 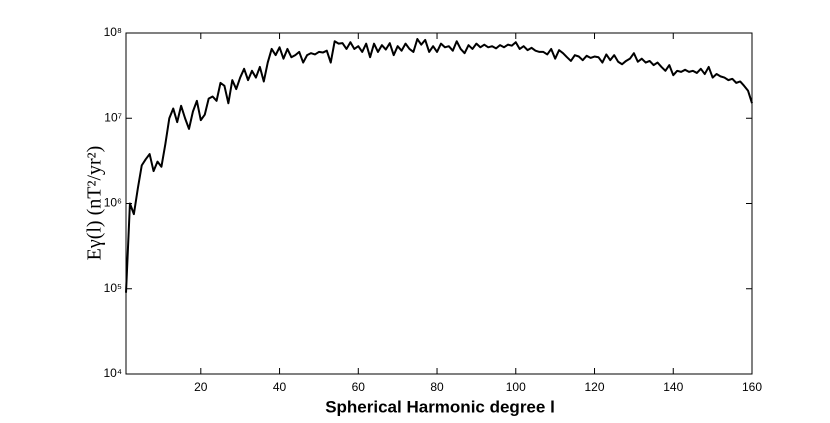 What do you see at coordinates (201, 387) in the screenshot?
I see `x-tick-label: 20` at bounding box center [201, 387].